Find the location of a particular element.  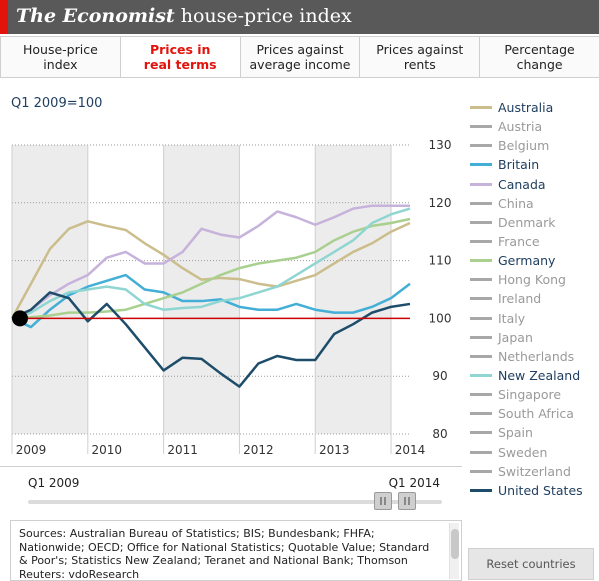

legend-item-britain: Britain is located at coordinates (534, 164).